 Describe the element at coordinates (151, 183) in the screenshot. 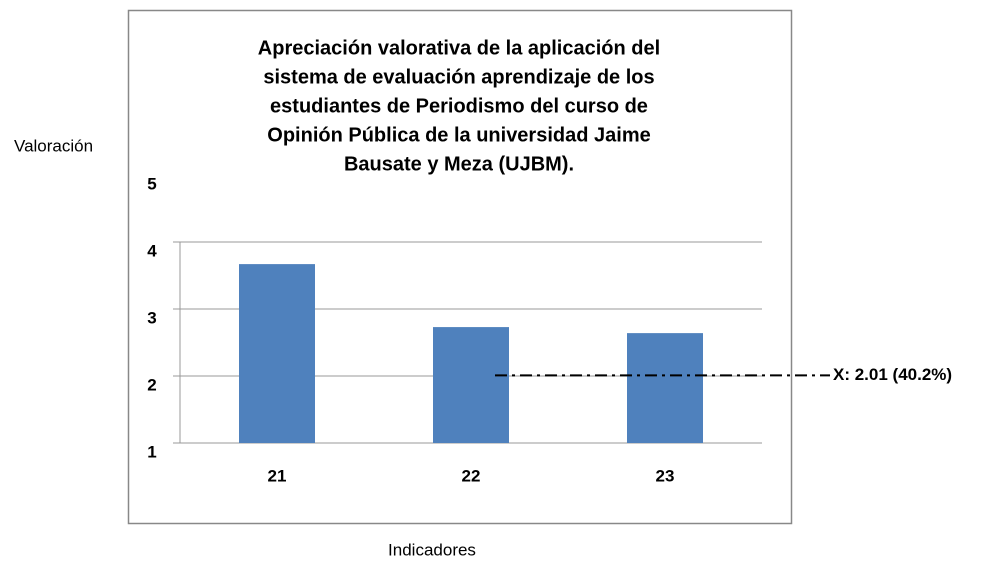

I see `y-tick-label: 5` at that location.